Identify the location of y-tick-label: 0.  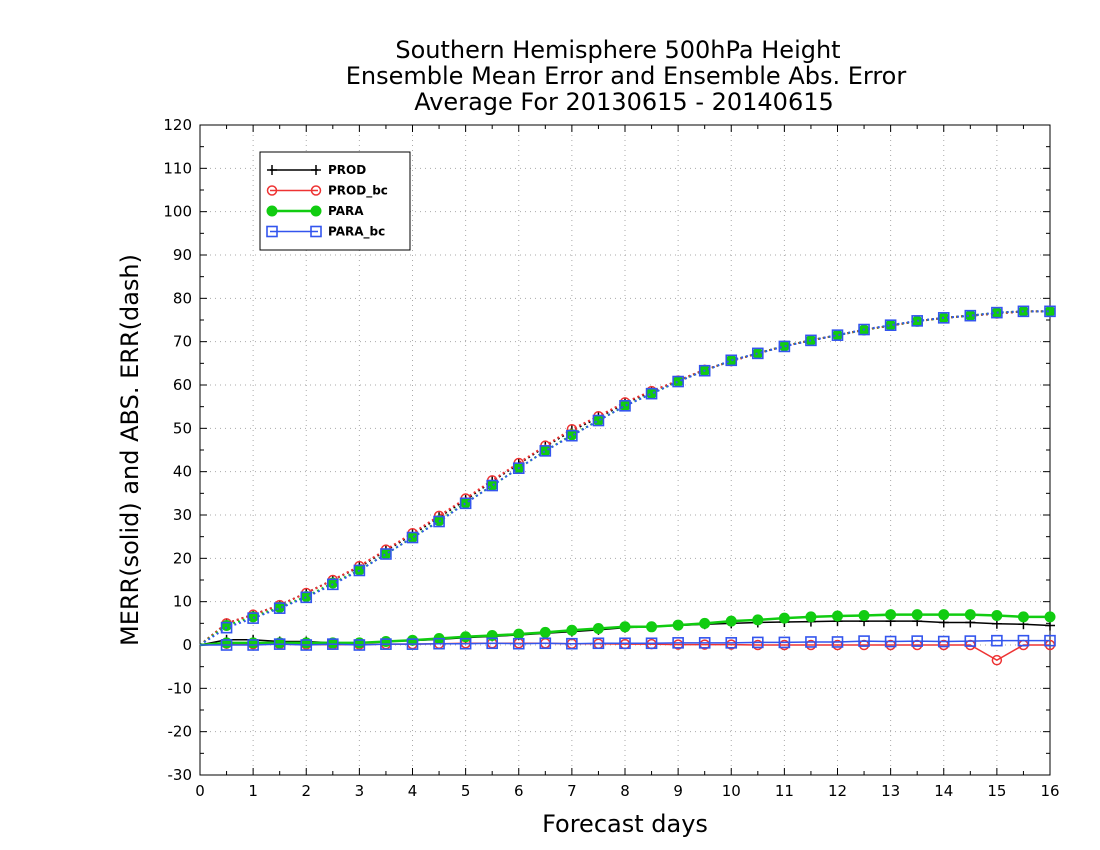
(187, 645).